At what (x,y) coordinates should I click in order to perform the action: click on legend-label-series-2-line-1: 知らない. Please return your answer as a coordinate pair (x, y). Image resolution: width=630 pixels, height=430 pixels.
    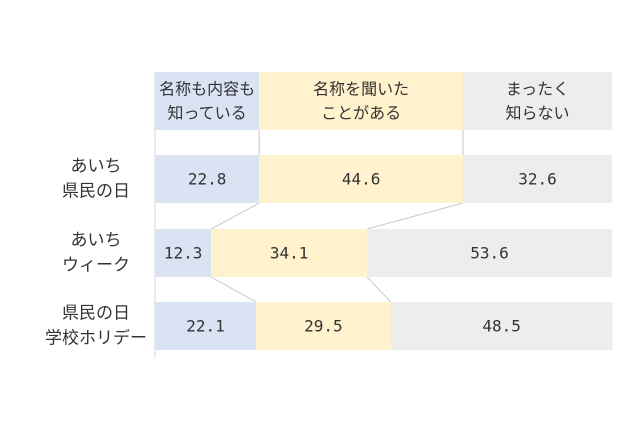
    Looking at the image, I should click on (538, 113).